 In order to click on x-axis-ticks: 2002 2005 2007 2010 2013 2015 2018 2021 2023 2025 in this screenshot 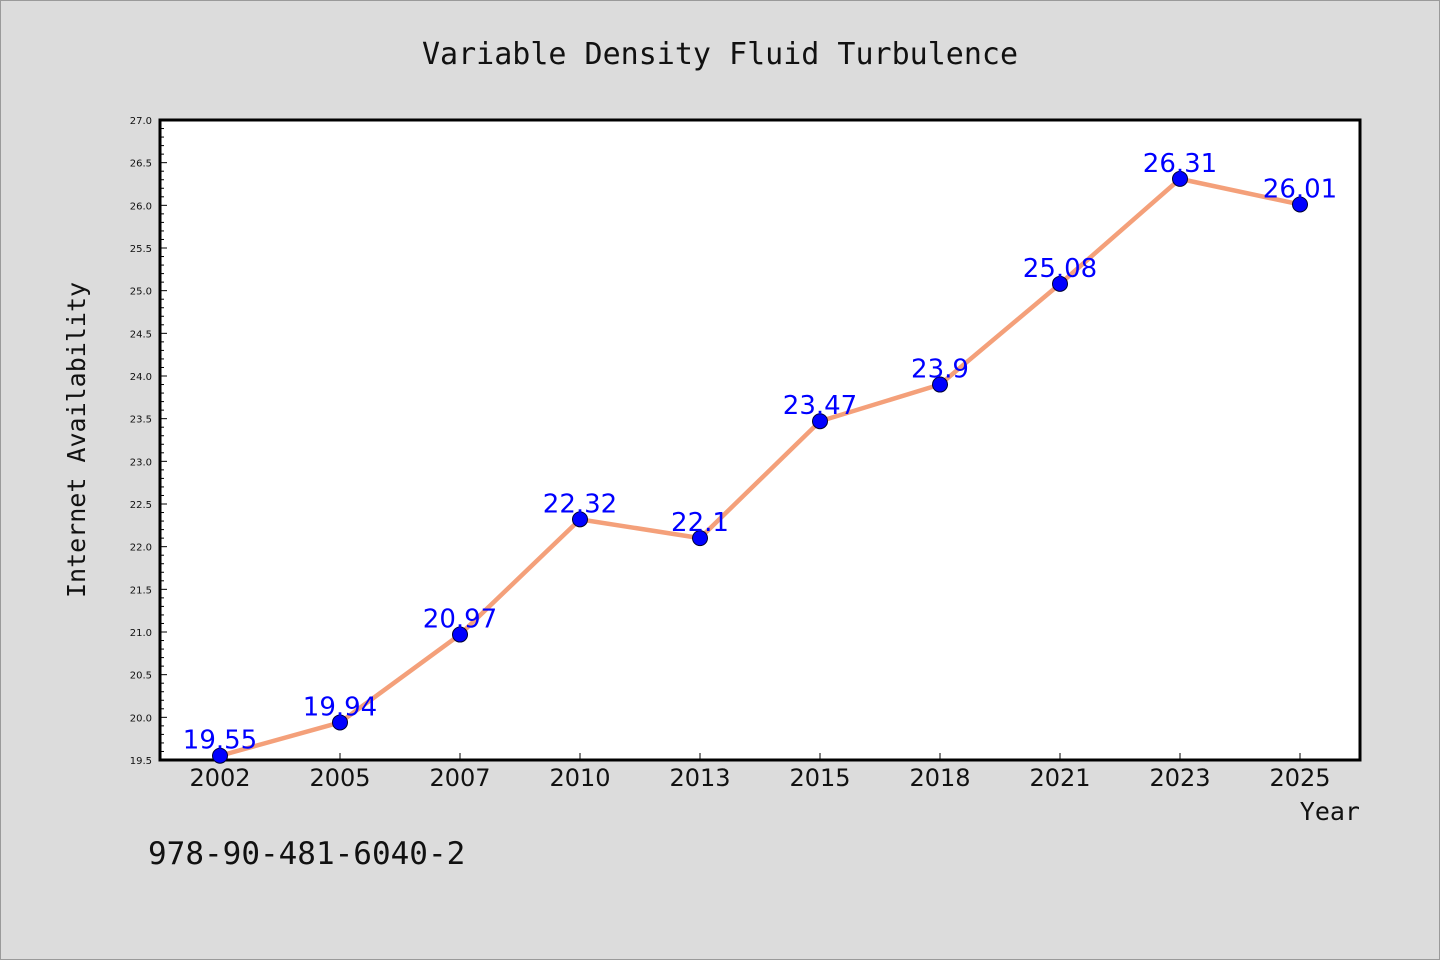, I will do `click(760, 772)`.